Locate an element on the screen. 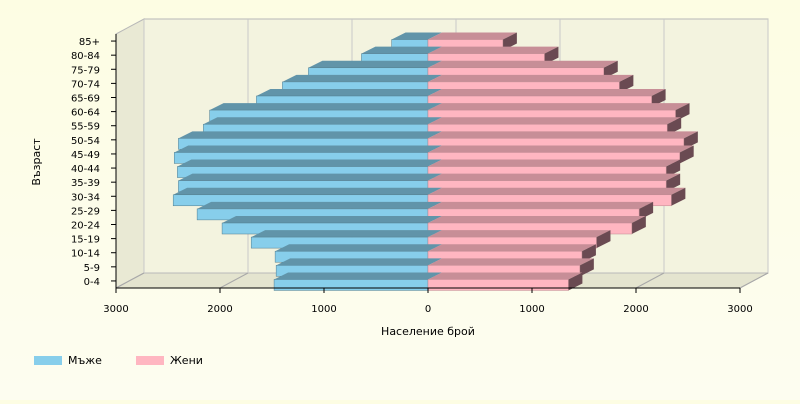  x-tick-label: 0 is located at coordinates (428, 309).